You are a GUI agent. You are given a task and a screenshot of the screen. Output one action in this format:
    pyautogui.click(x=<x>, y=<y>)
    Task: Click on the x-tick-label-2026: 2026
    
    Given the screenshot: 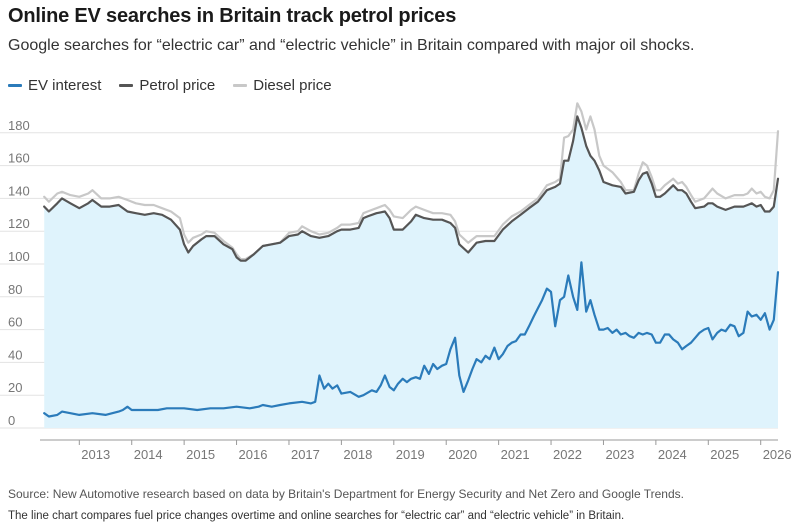 What is the action you would take?
    pyautogui.click(x=777, y=454)
    